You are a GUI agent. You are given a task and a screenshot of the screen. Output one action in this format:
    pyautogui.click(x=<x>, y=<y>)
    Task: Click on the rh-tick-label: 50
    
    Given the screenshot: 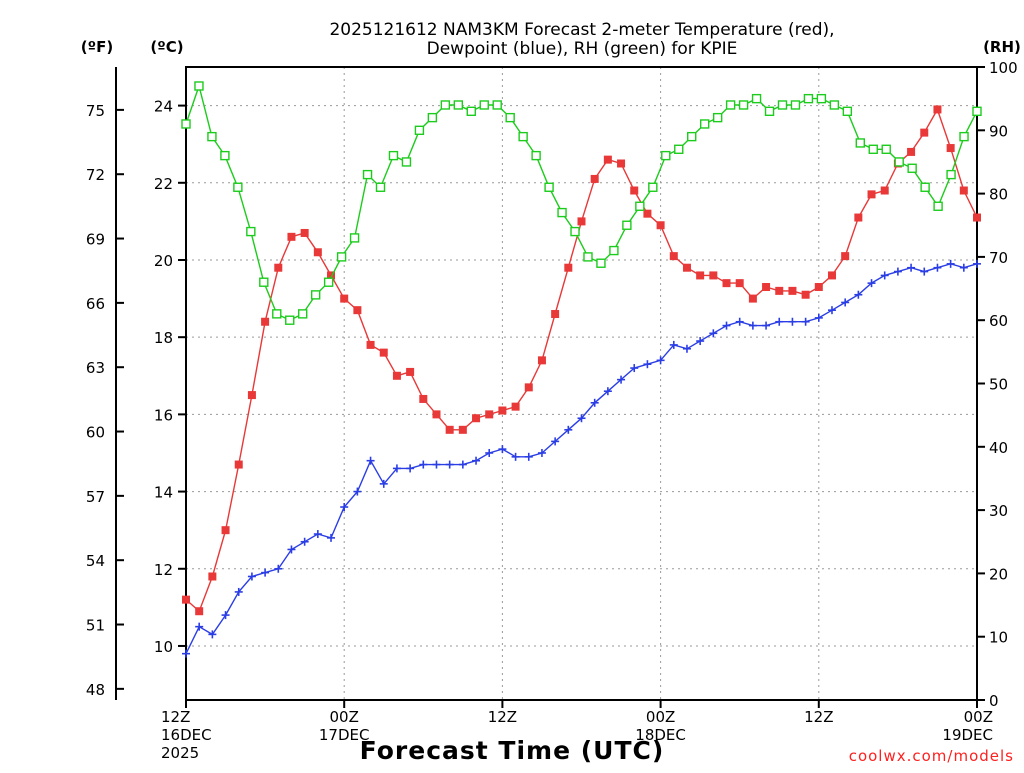 What is the action you would take?
    pyautogui.click(x=998, y=385)
    